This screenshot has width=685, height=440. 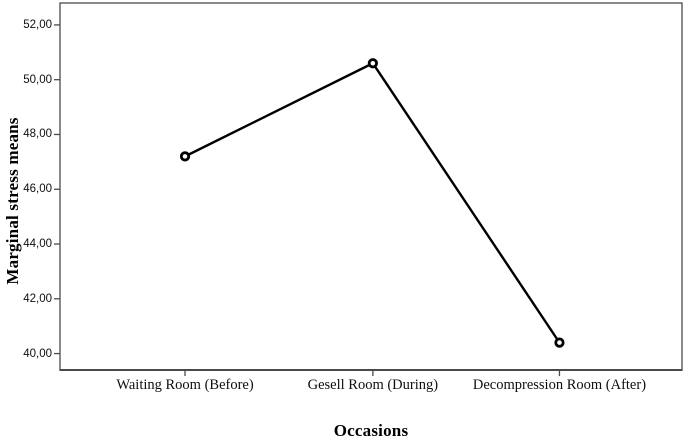 I want to click on y-tick-label: 44,00, so click(x=37, y=244).